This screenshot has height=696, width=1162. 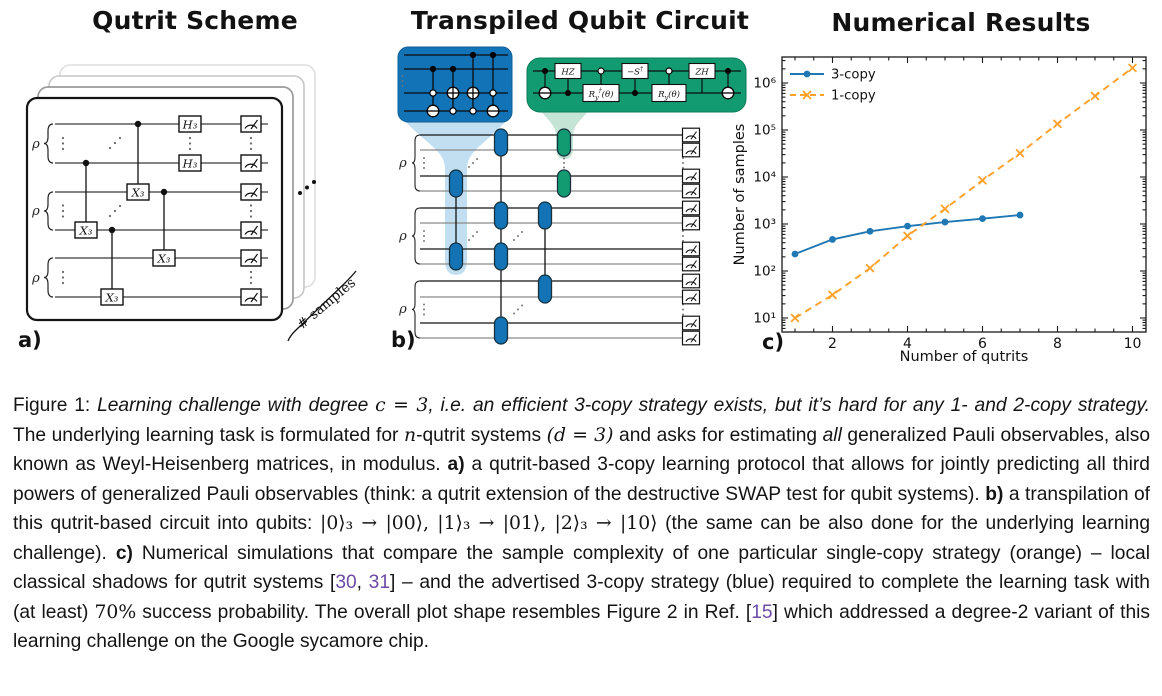 I want to click on hadamard-gates: H₃ H₃, so click(x=190, y=143).